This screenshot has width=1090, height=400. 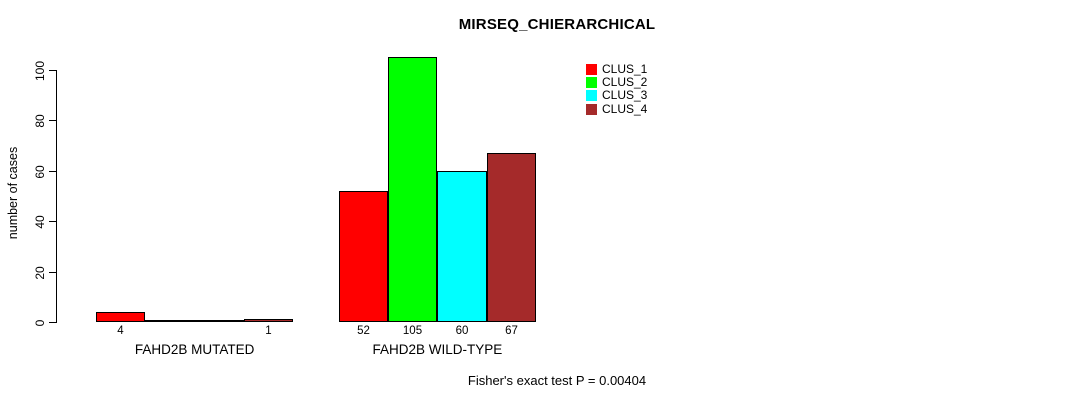 I want to click on y-tick-label: 100, so click(x=40, y=70).